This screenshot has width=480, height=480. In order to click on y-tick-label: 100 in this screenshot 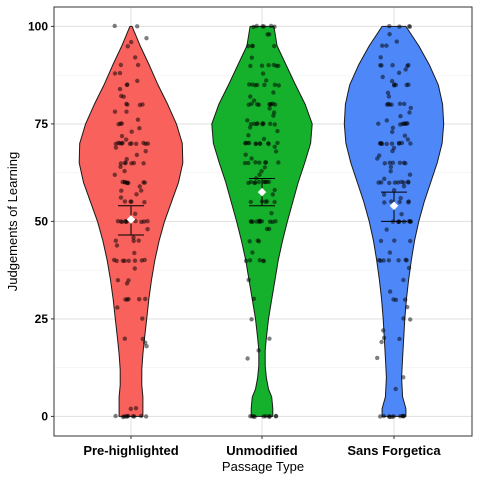, I will do `click(38, 26)`.